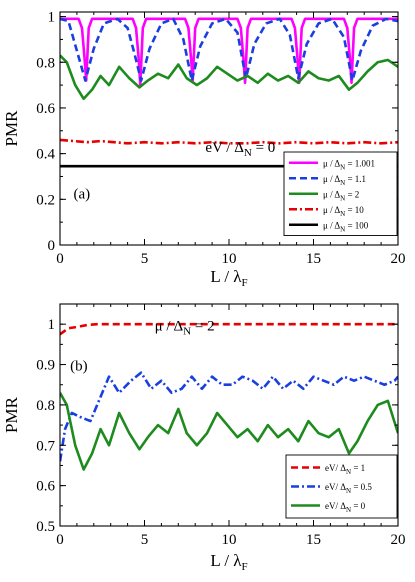 The height and width of the screenshot is (582, 415). Describe the element at coordinates (185, 328) in the screenshot. I see `annotation: μ / ΔN​ = 2` at that location.